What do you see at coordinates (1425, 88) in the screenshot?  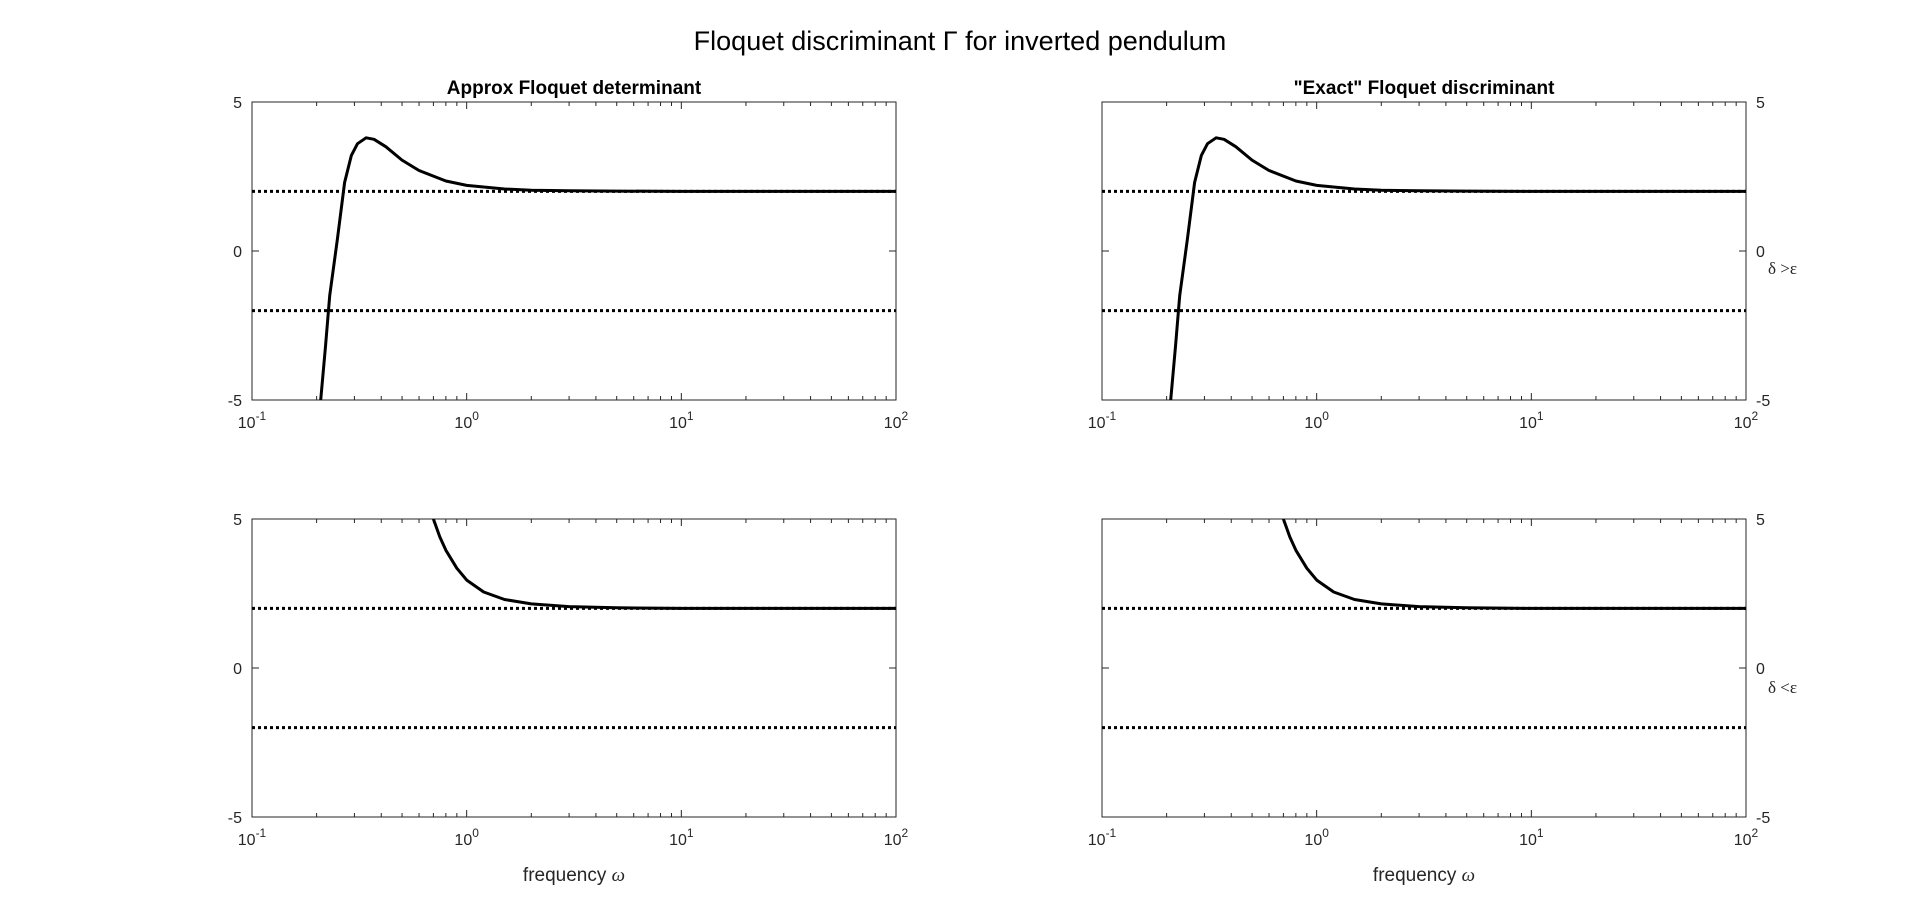 I see `subplot-title: "Exact" Floquet discriminant` at bounding box center [1425, 88].